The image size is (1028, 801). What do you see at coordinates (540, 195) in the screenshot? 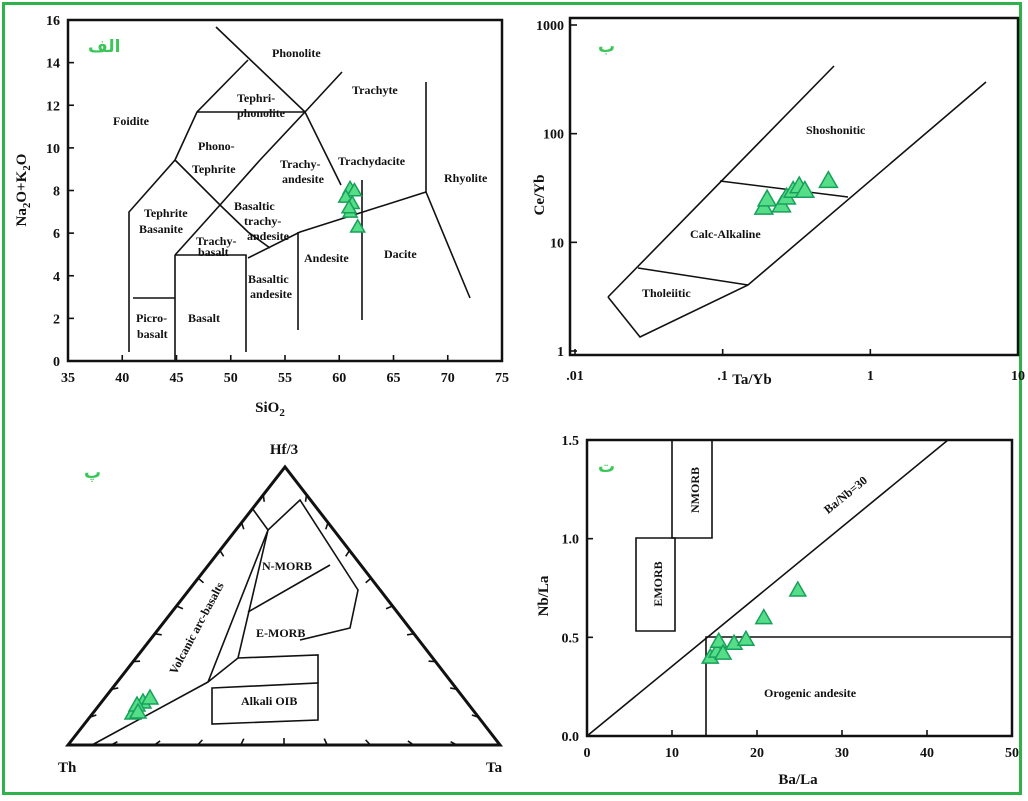
I see `ceyb-y-axis-label: Ce/Yb` at bounding box center [540, 195].